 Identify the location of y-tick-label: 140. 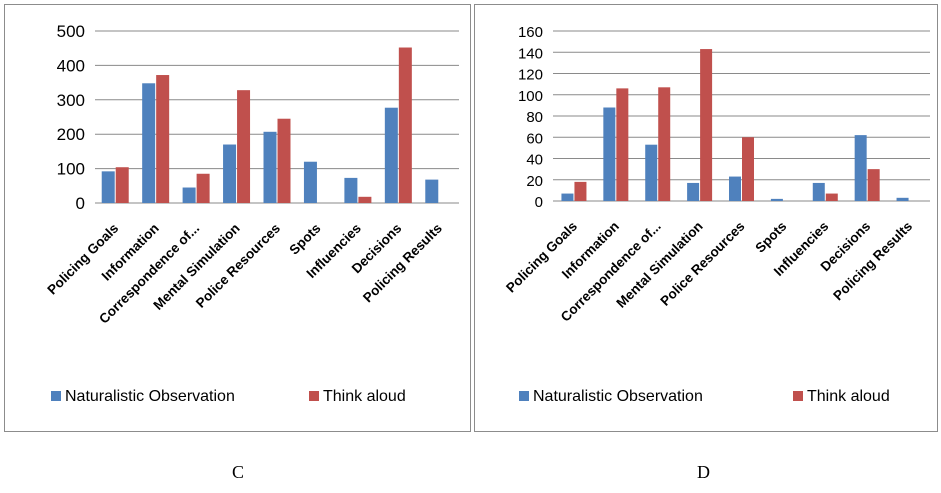
(530, 53).